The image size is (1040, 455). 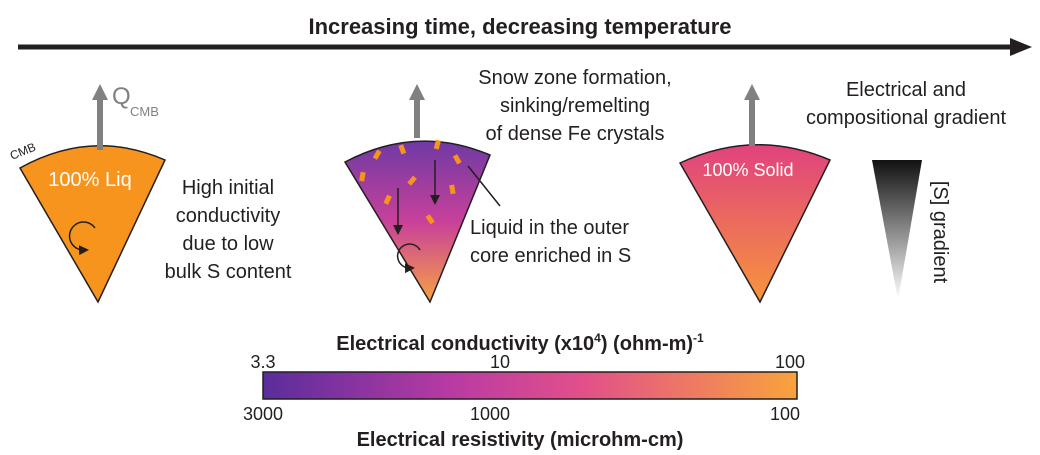 What do you see at coordinates (530, 385) in the screenshot?
I see `colorbar` at bounding box center [530, 385].